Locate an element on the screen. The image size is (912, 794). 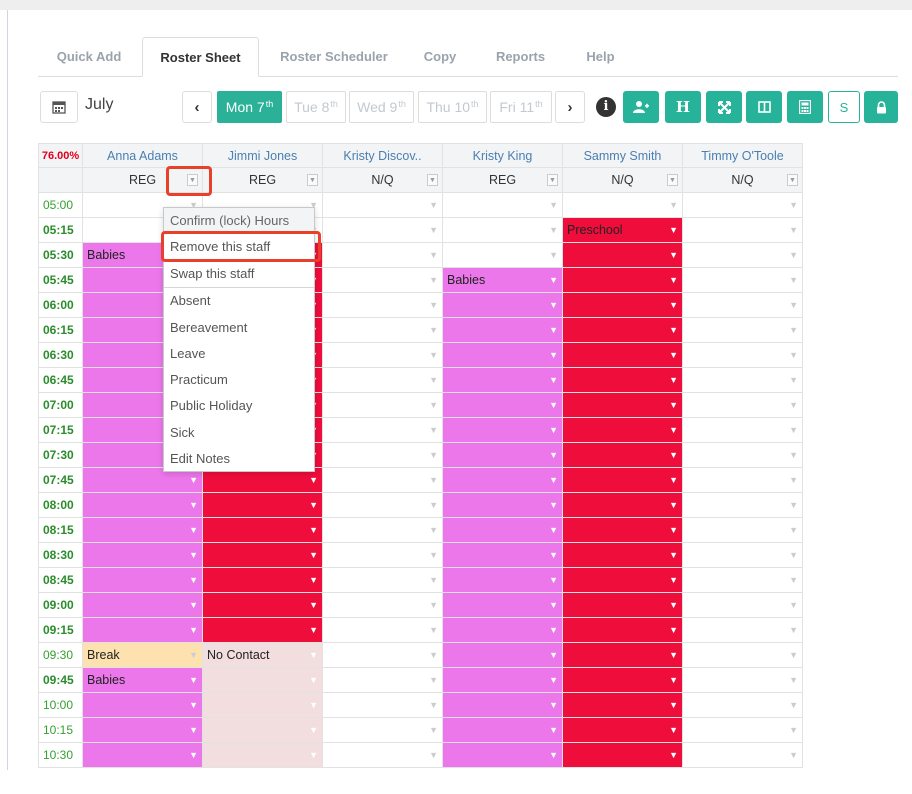
staff-name-header: Kristy King is located at coordinates (503, 155).